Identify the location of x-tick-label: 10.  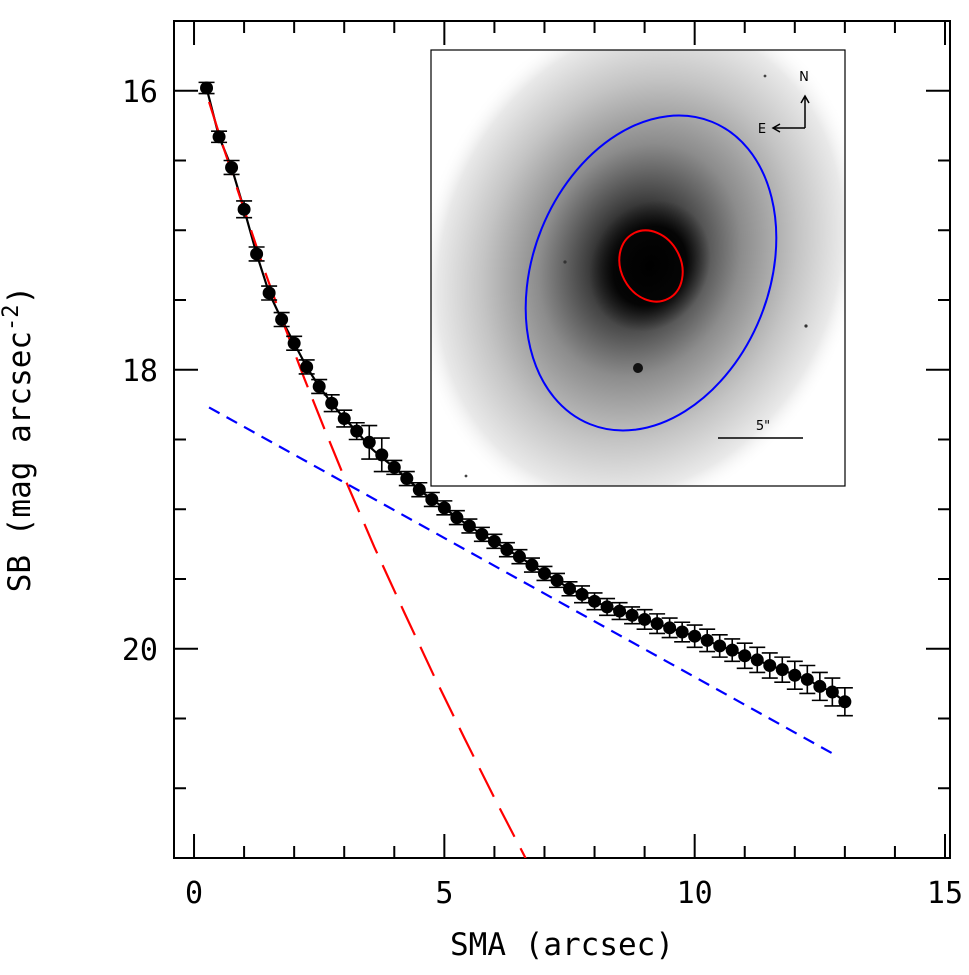
(695, 893).